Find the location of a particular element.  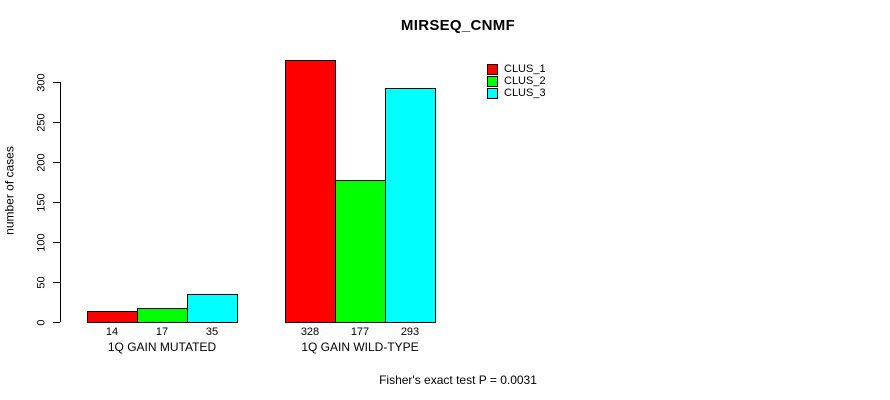

legend-item-clus_2: CLUS_2 is located at coordinates (516, 81).